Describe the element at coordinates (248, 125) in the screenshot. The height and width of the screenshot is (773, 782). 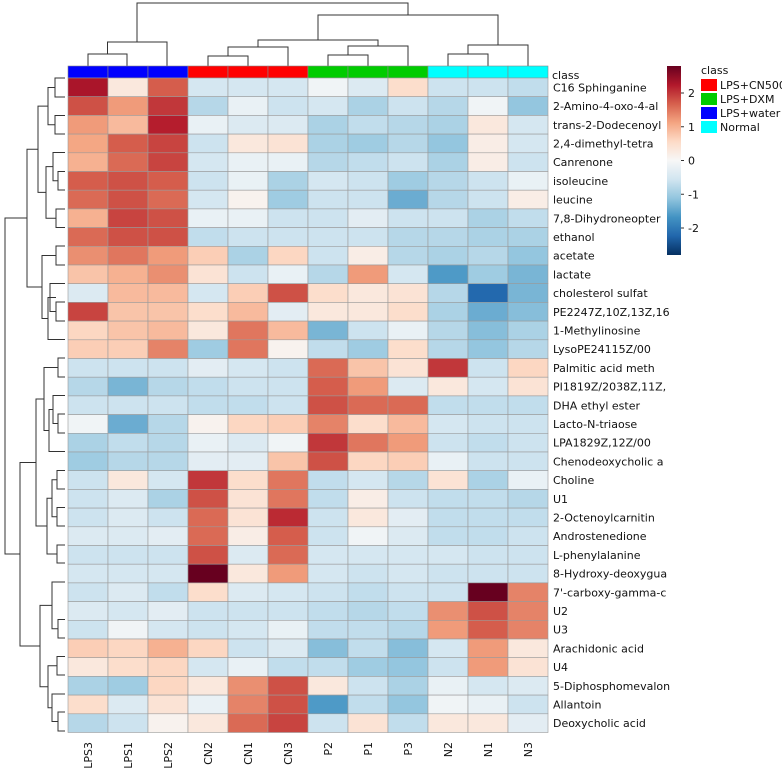
I see `heatmap-cell-trans-2-dodecenoyl-cn1` at that location.